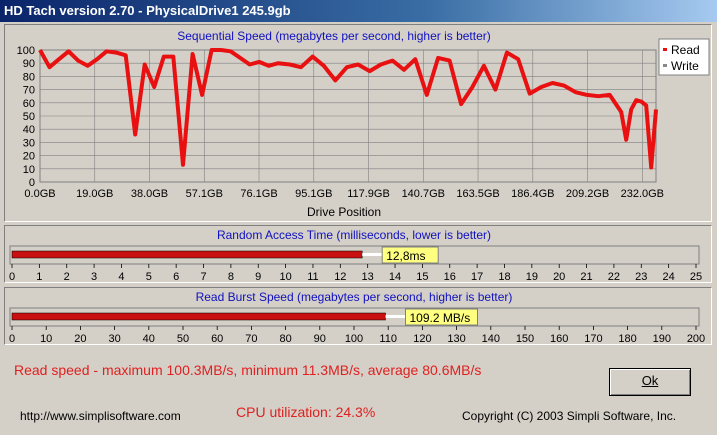 Image resolution: width=717 pixels, height=435 pixels. What do you see at coordinates (94, 194) in the screenshot?
I see `x-tick-label: 19.0GB` at bounding box center [94, 194].